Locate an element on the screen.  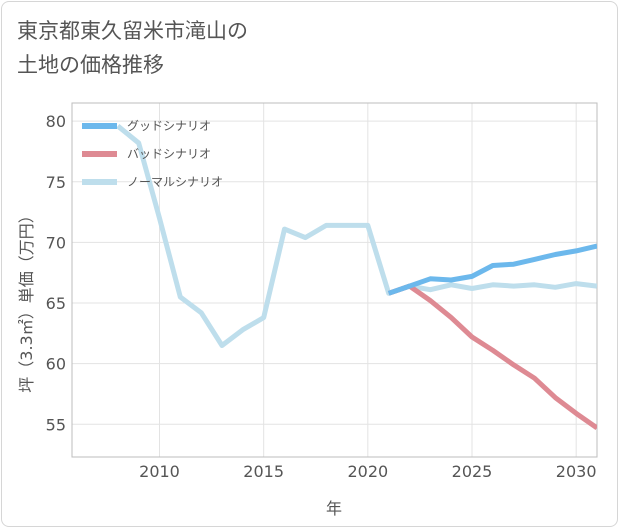
y-tick-label: 70 is located at coordinates (56, 242).